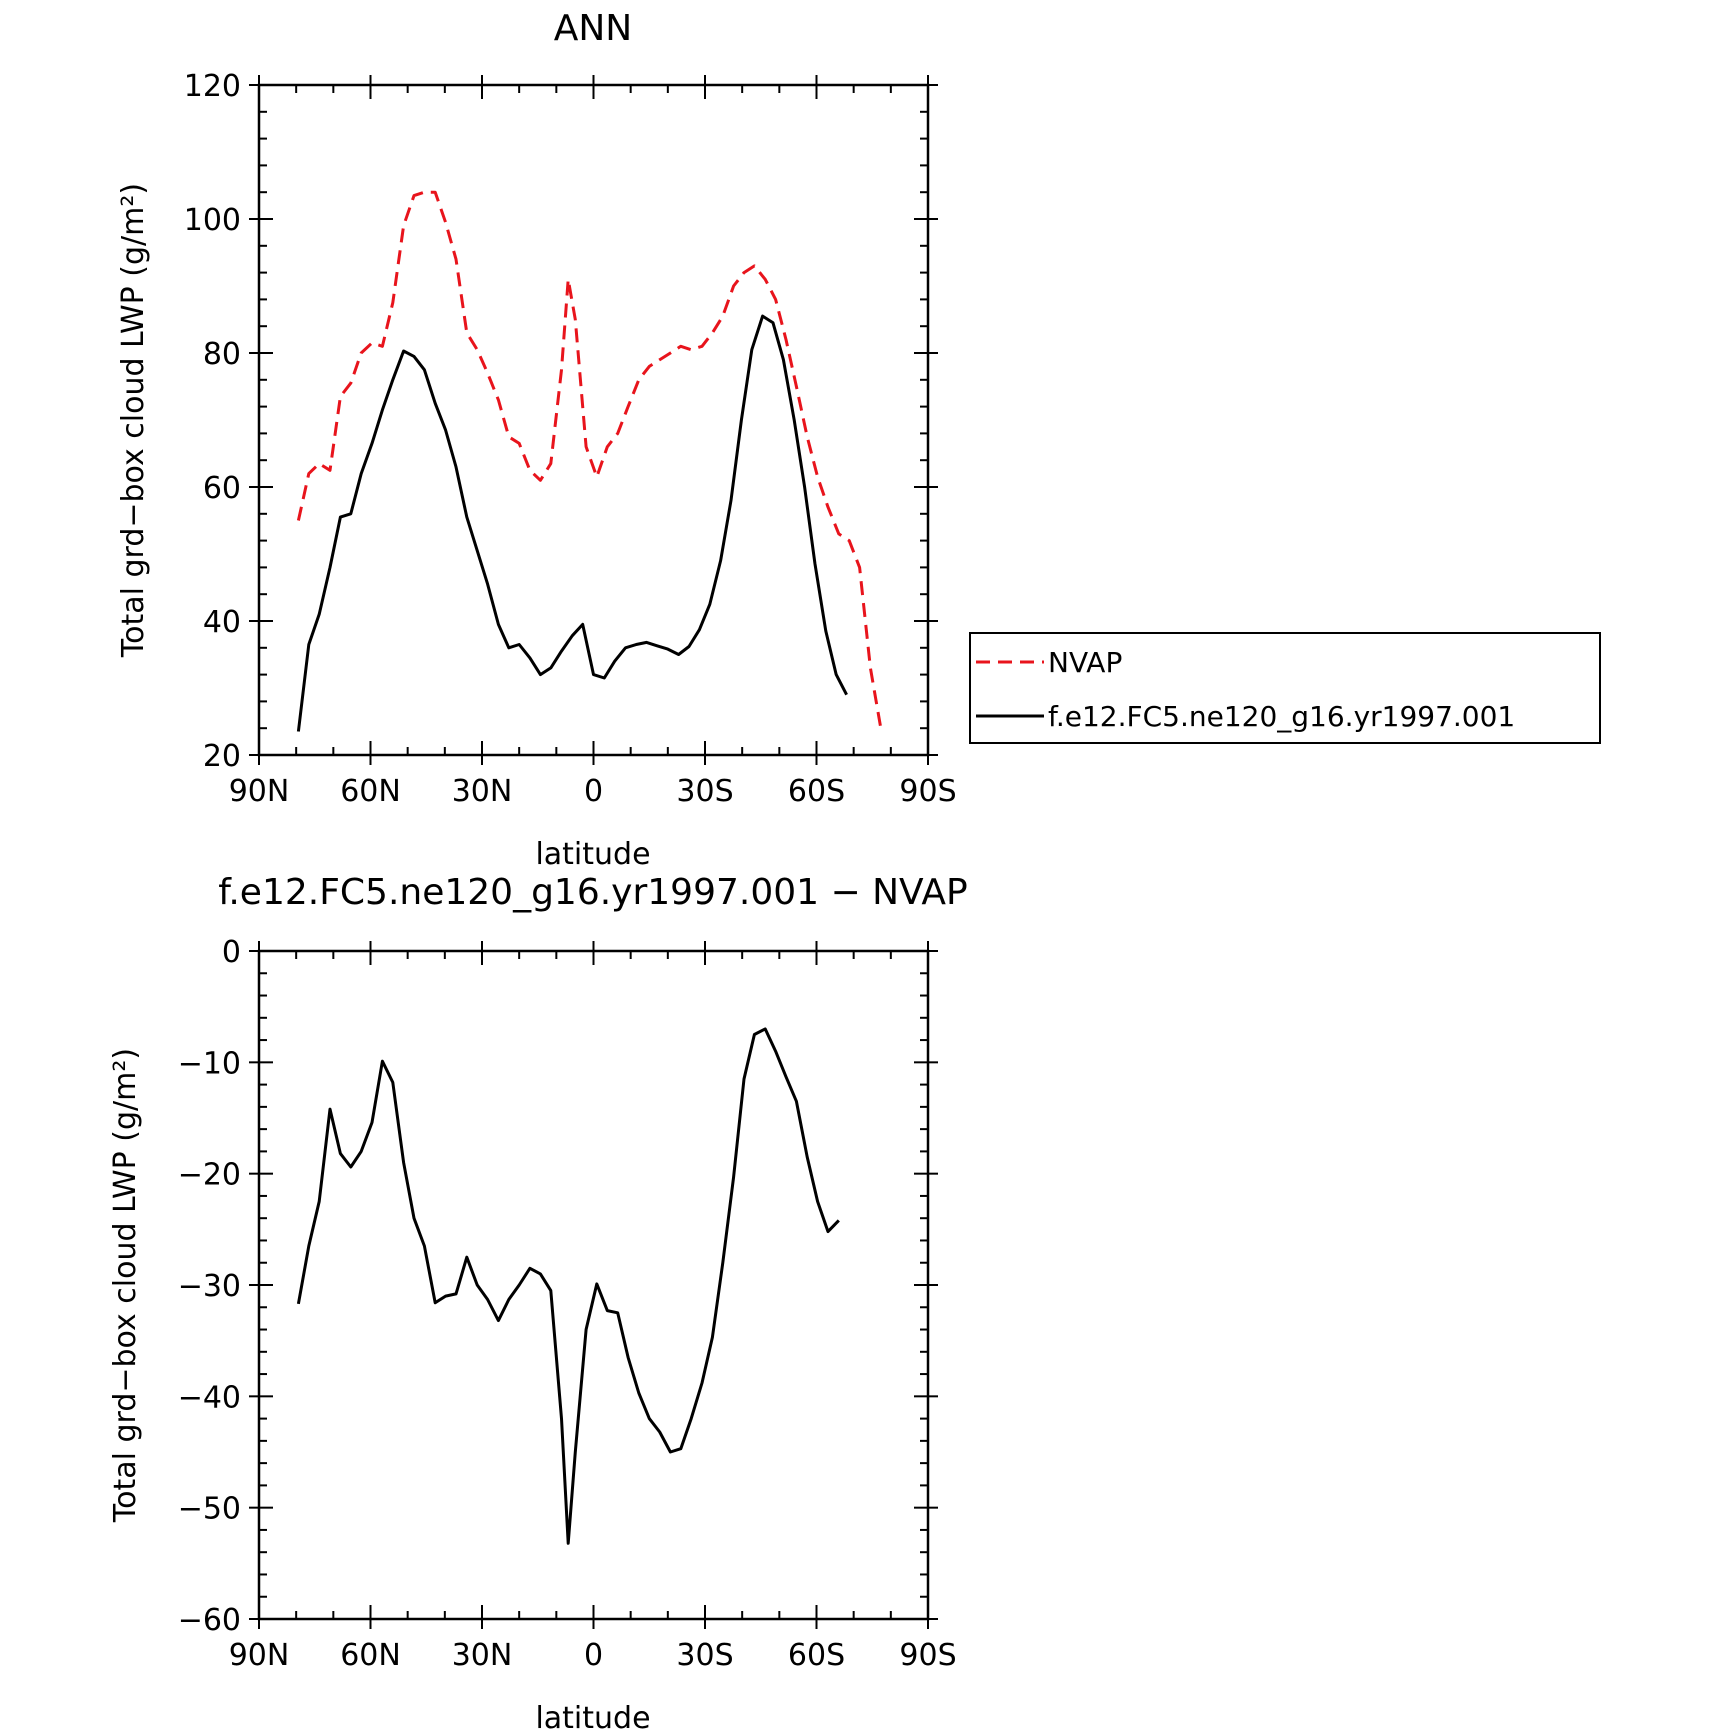 This screenshot has height=1734, width=1710. Describe the element at coordinates (927, 1655) in the screenshot. I see `bottom-x-tick-label: 90S` at that location.